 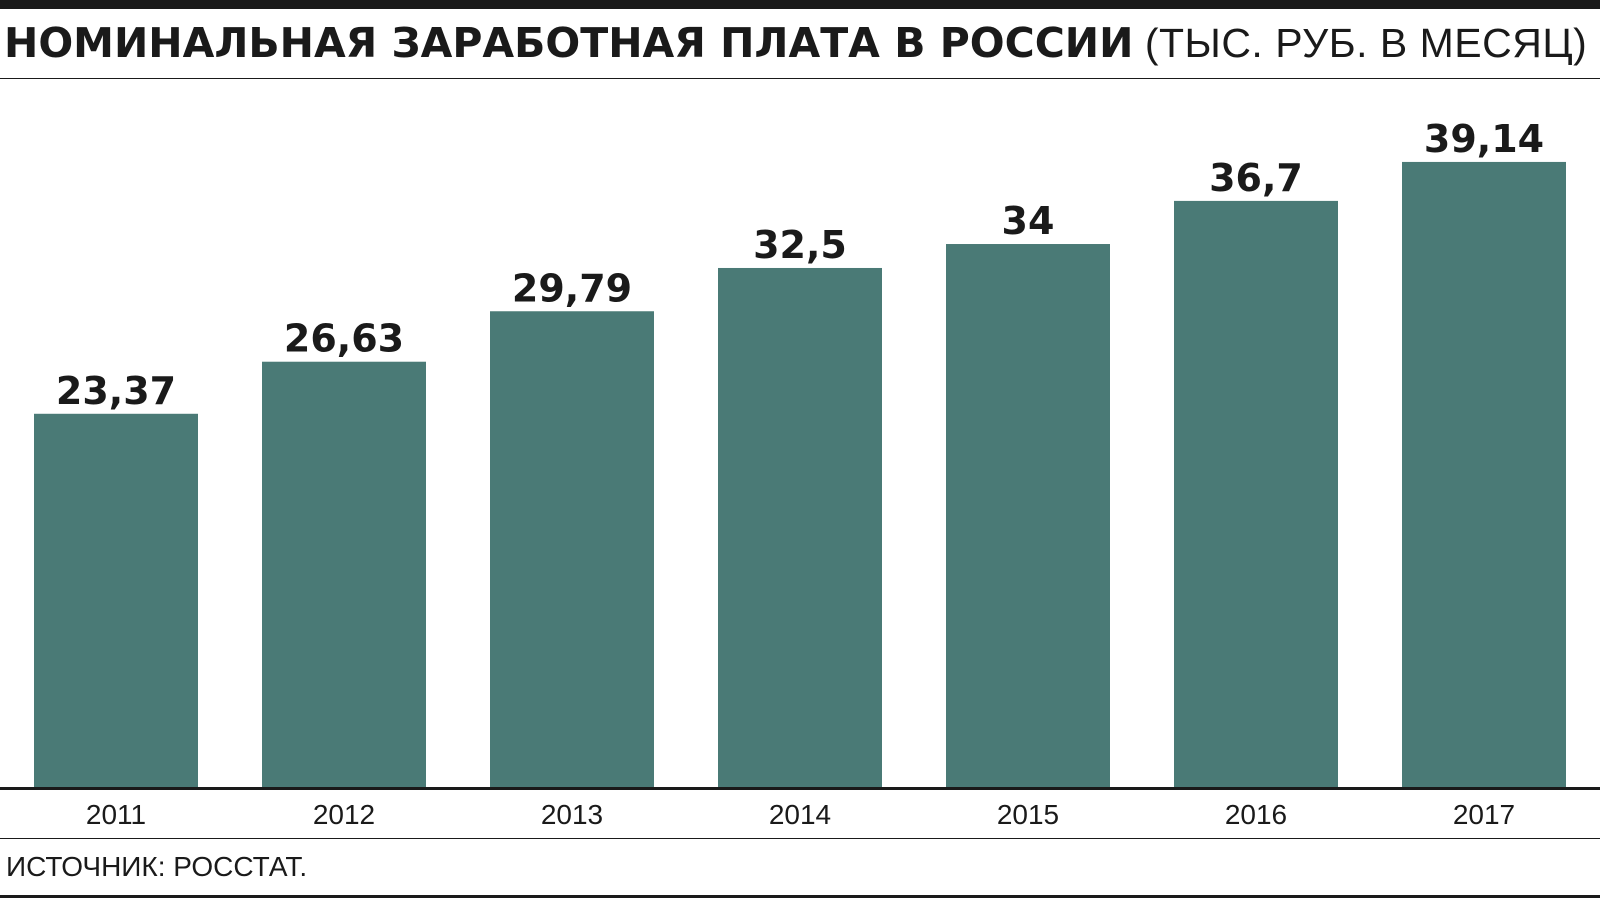 What do you see at coordinates (1366, 43) in the screenshot?
I see `chart-title-unit: (ТЫС. РУБ. В МЕСЯЦ)` at bounding box center [1366, 43].